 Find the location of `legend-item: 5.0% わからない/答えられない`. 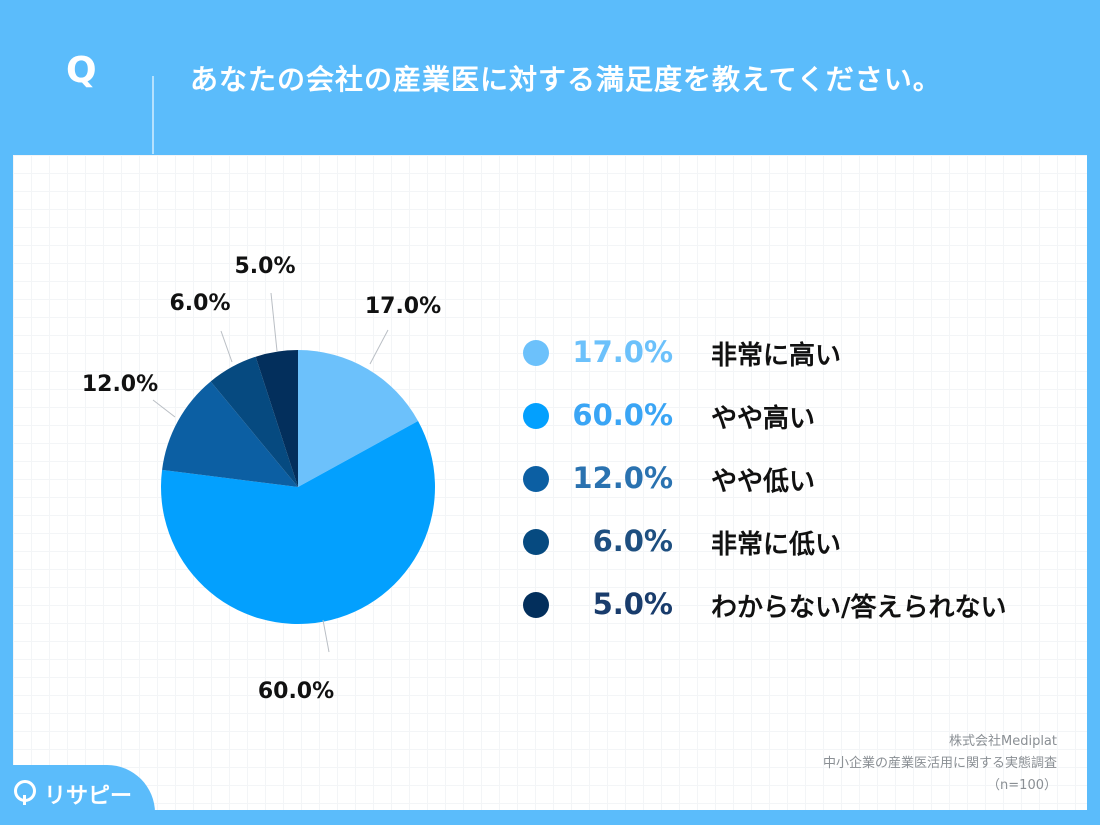

legend-item: 5.0% わからない/答えられない is located at coordinates (801, 605).